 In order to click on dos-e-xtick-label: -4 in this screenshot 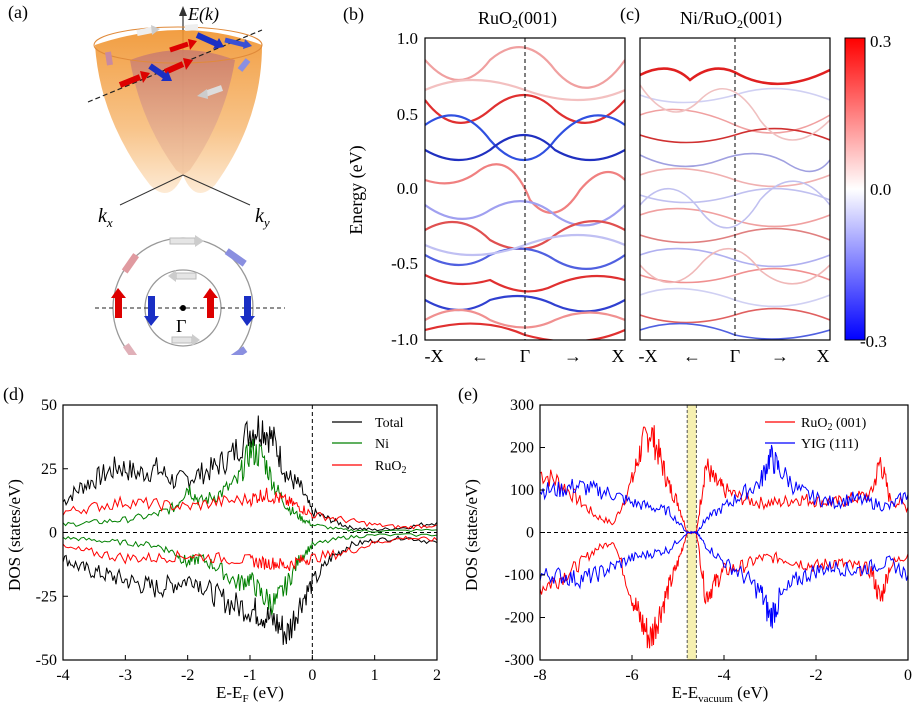, I will do `click(723, 675)`.